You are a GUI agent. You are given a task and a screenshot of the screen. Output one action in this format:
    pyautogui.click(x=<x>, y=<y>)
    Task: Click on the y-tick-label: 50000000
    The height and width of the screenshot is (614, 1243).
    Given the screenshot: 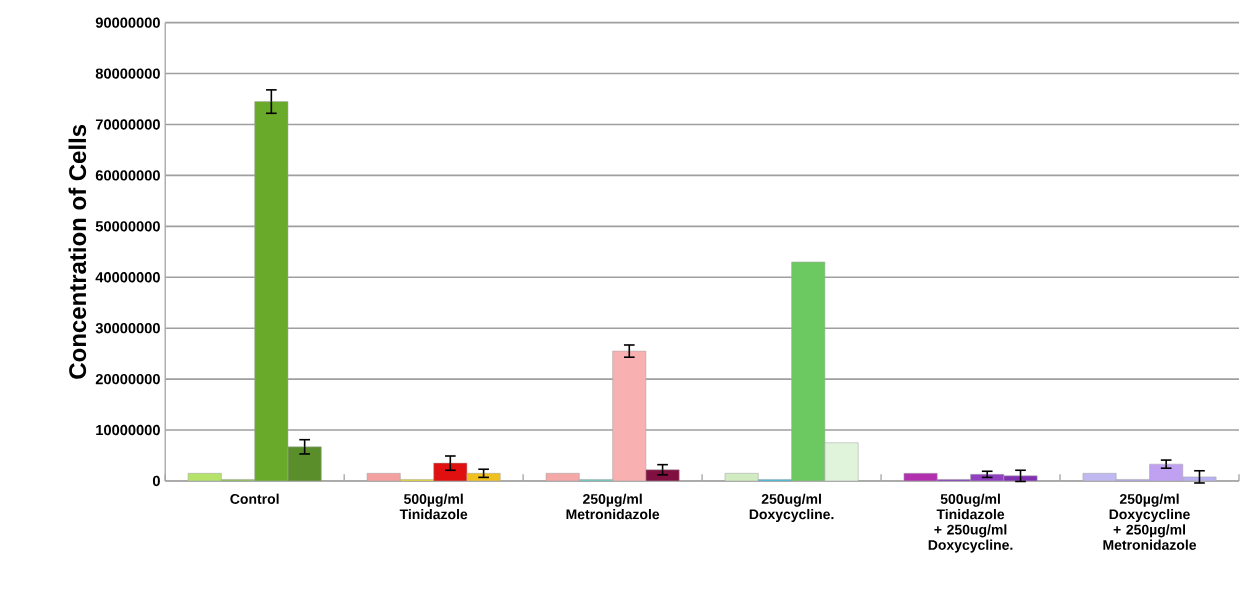 What is the action you would take?
    pyautogui.click(x=127, y=226)
    